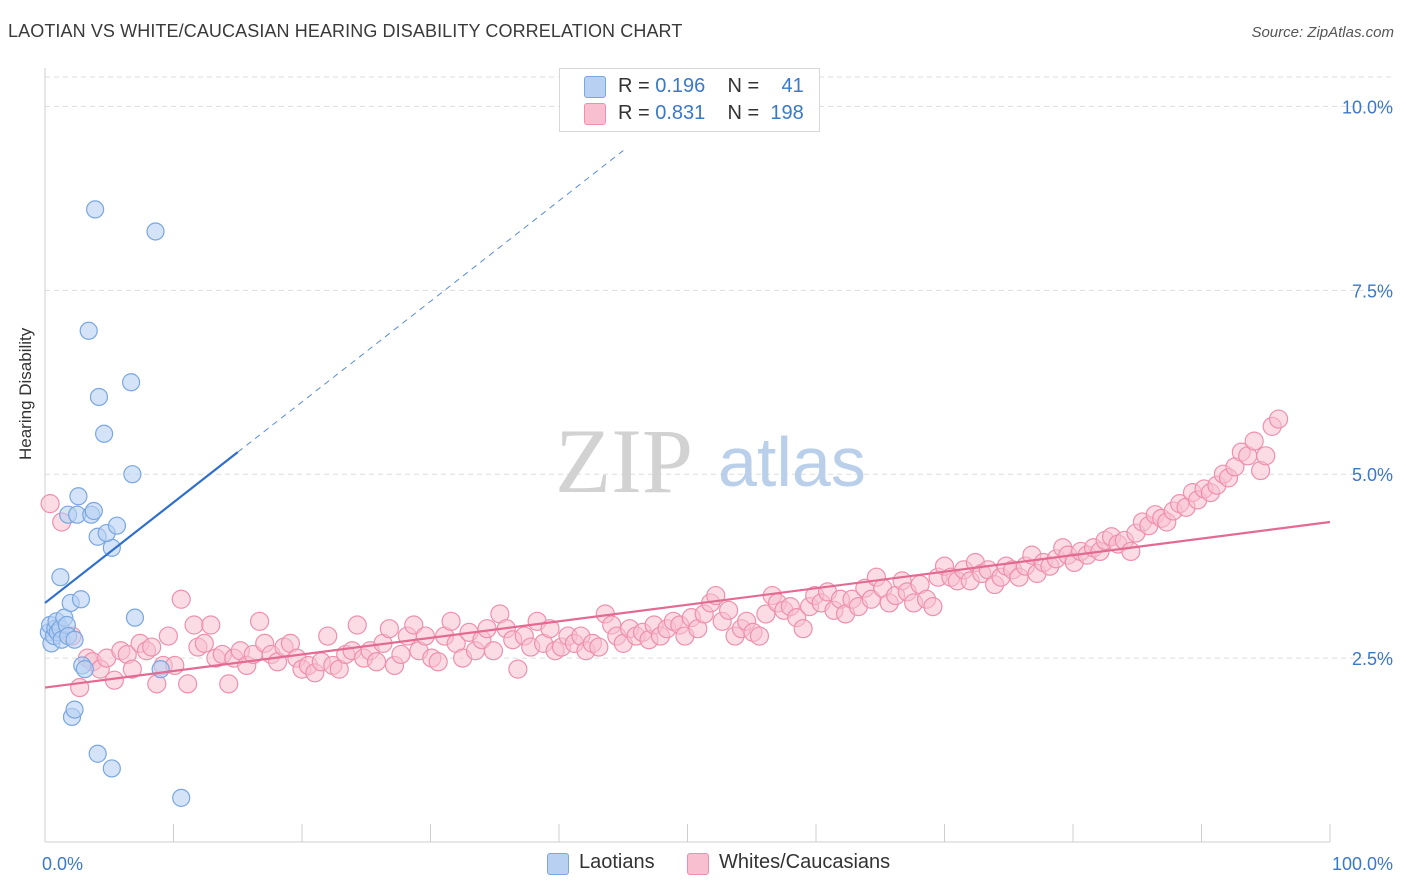 This screenshot has width=1406, height=892. I want to click on legend-n-value: 41, so click(792, 86).